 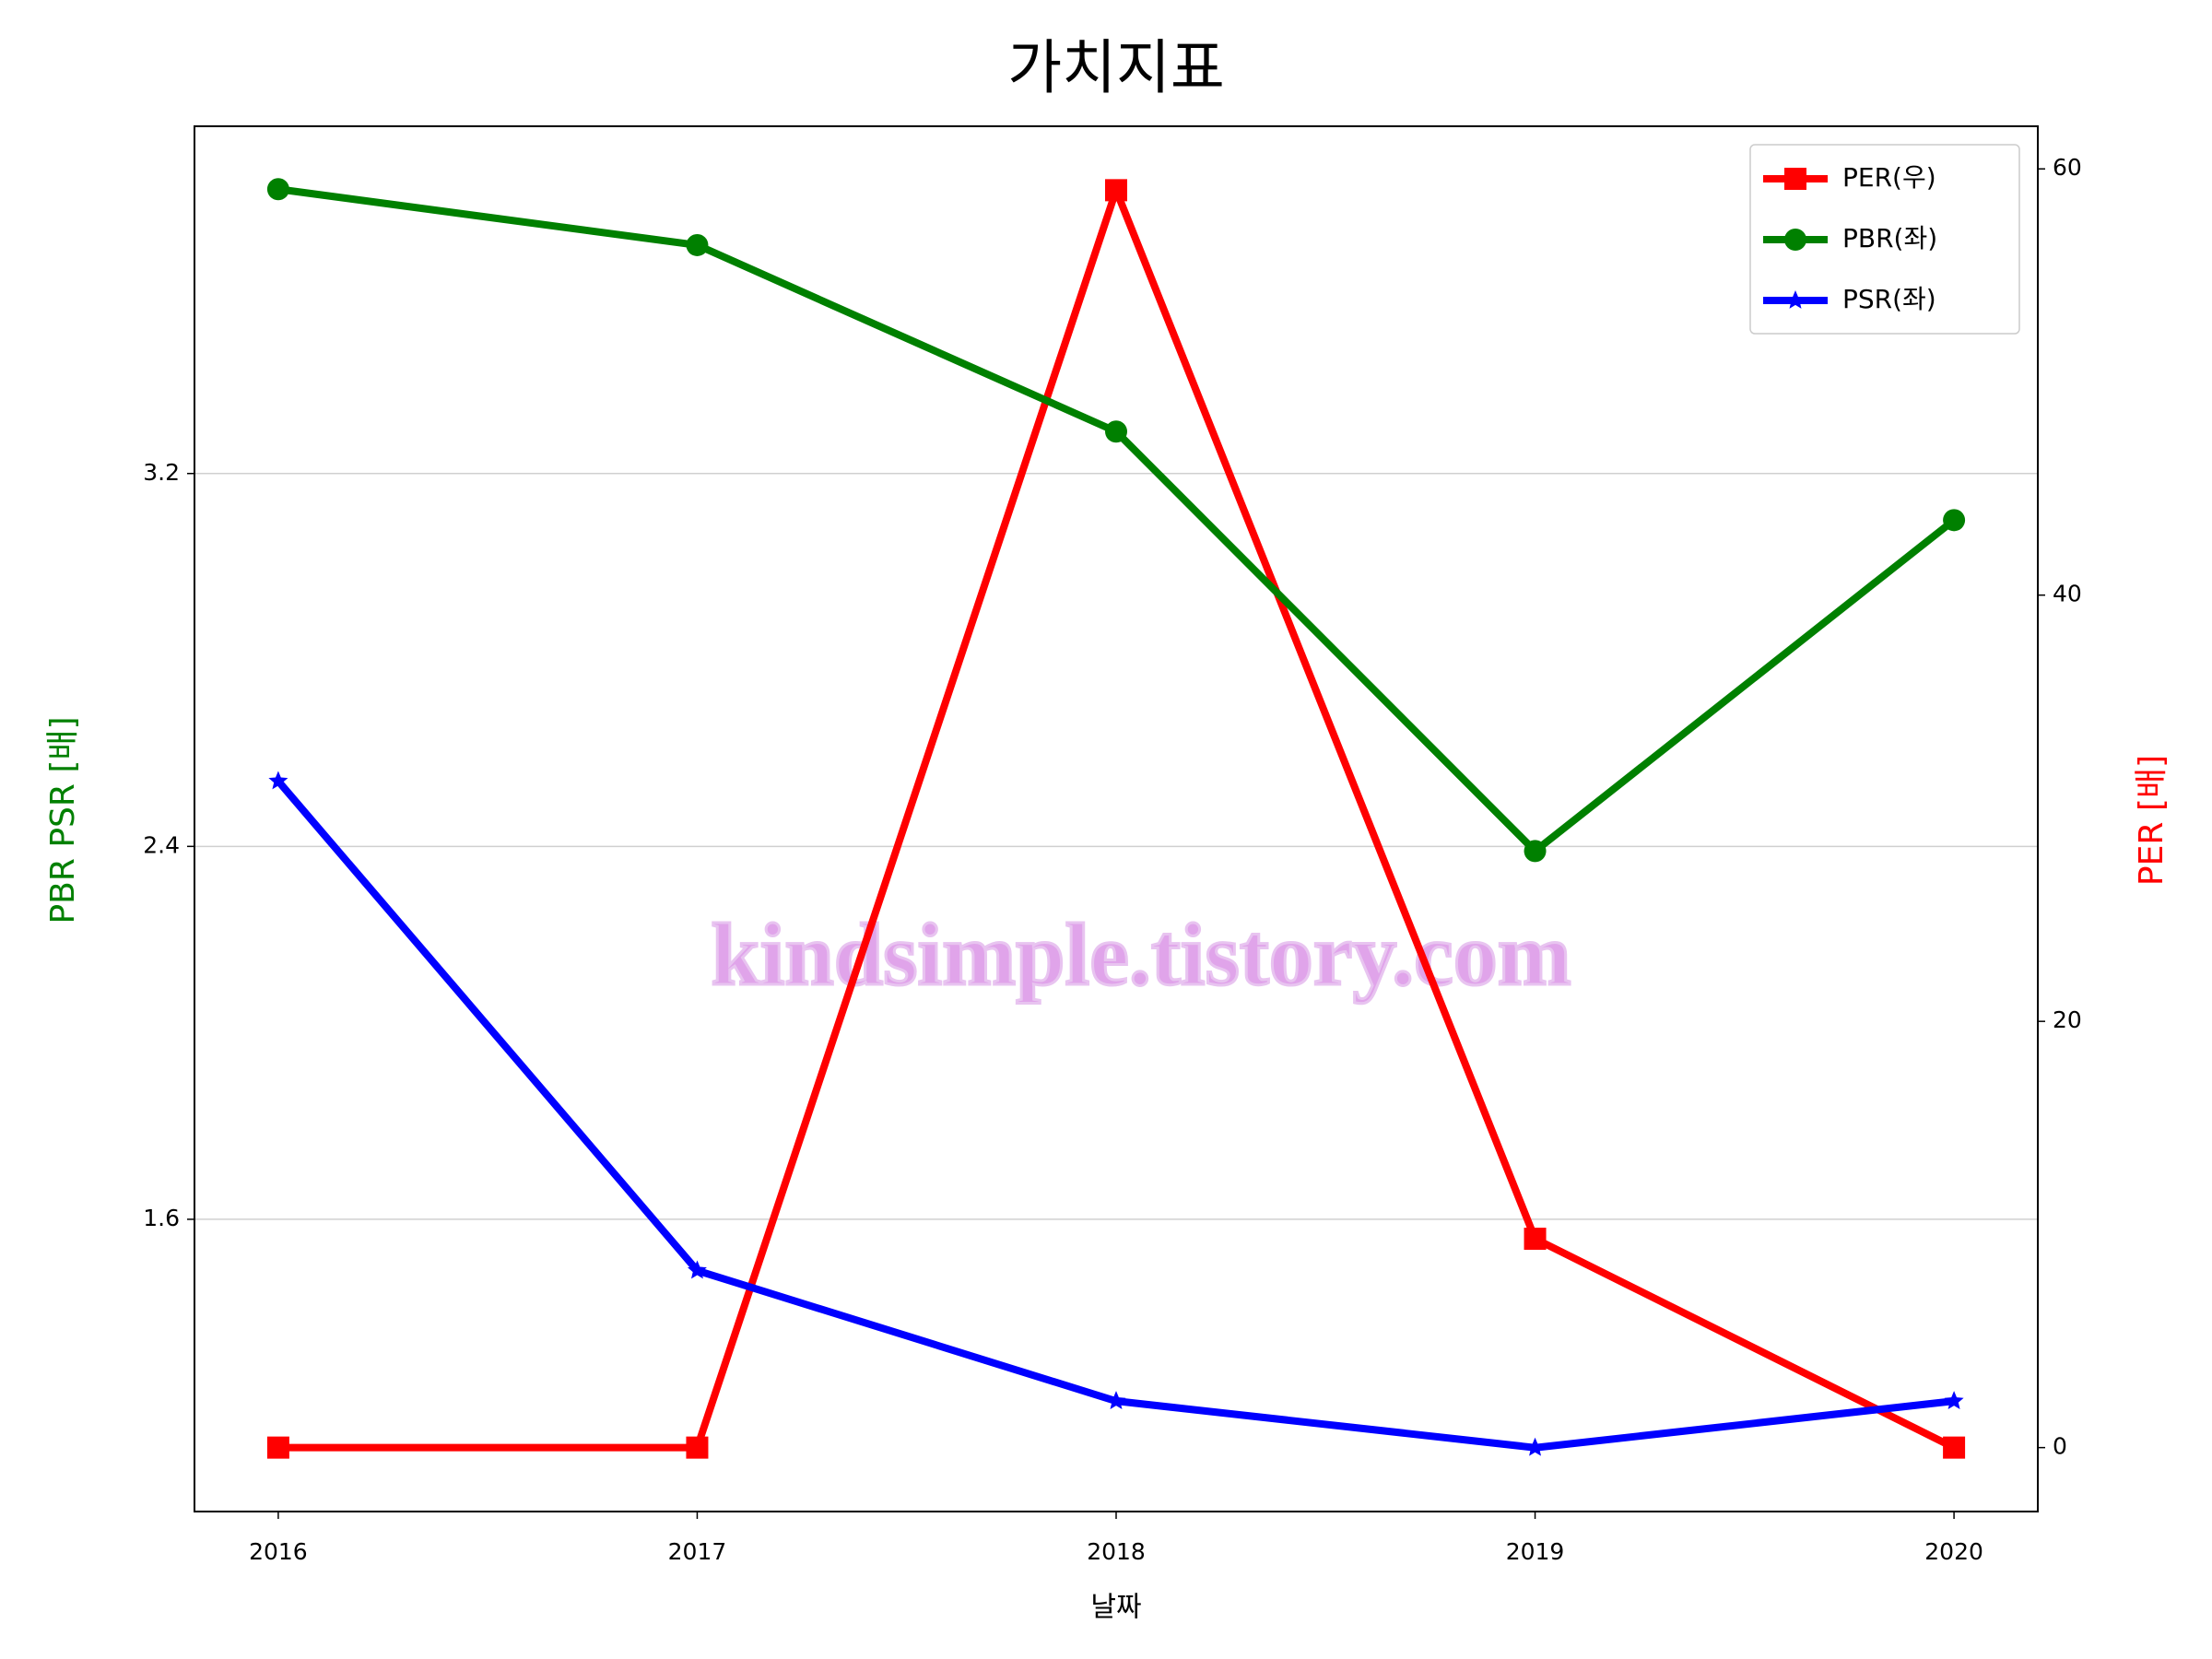 I want to click on y-tick-label: 2.4, so click(x=161, y=844).